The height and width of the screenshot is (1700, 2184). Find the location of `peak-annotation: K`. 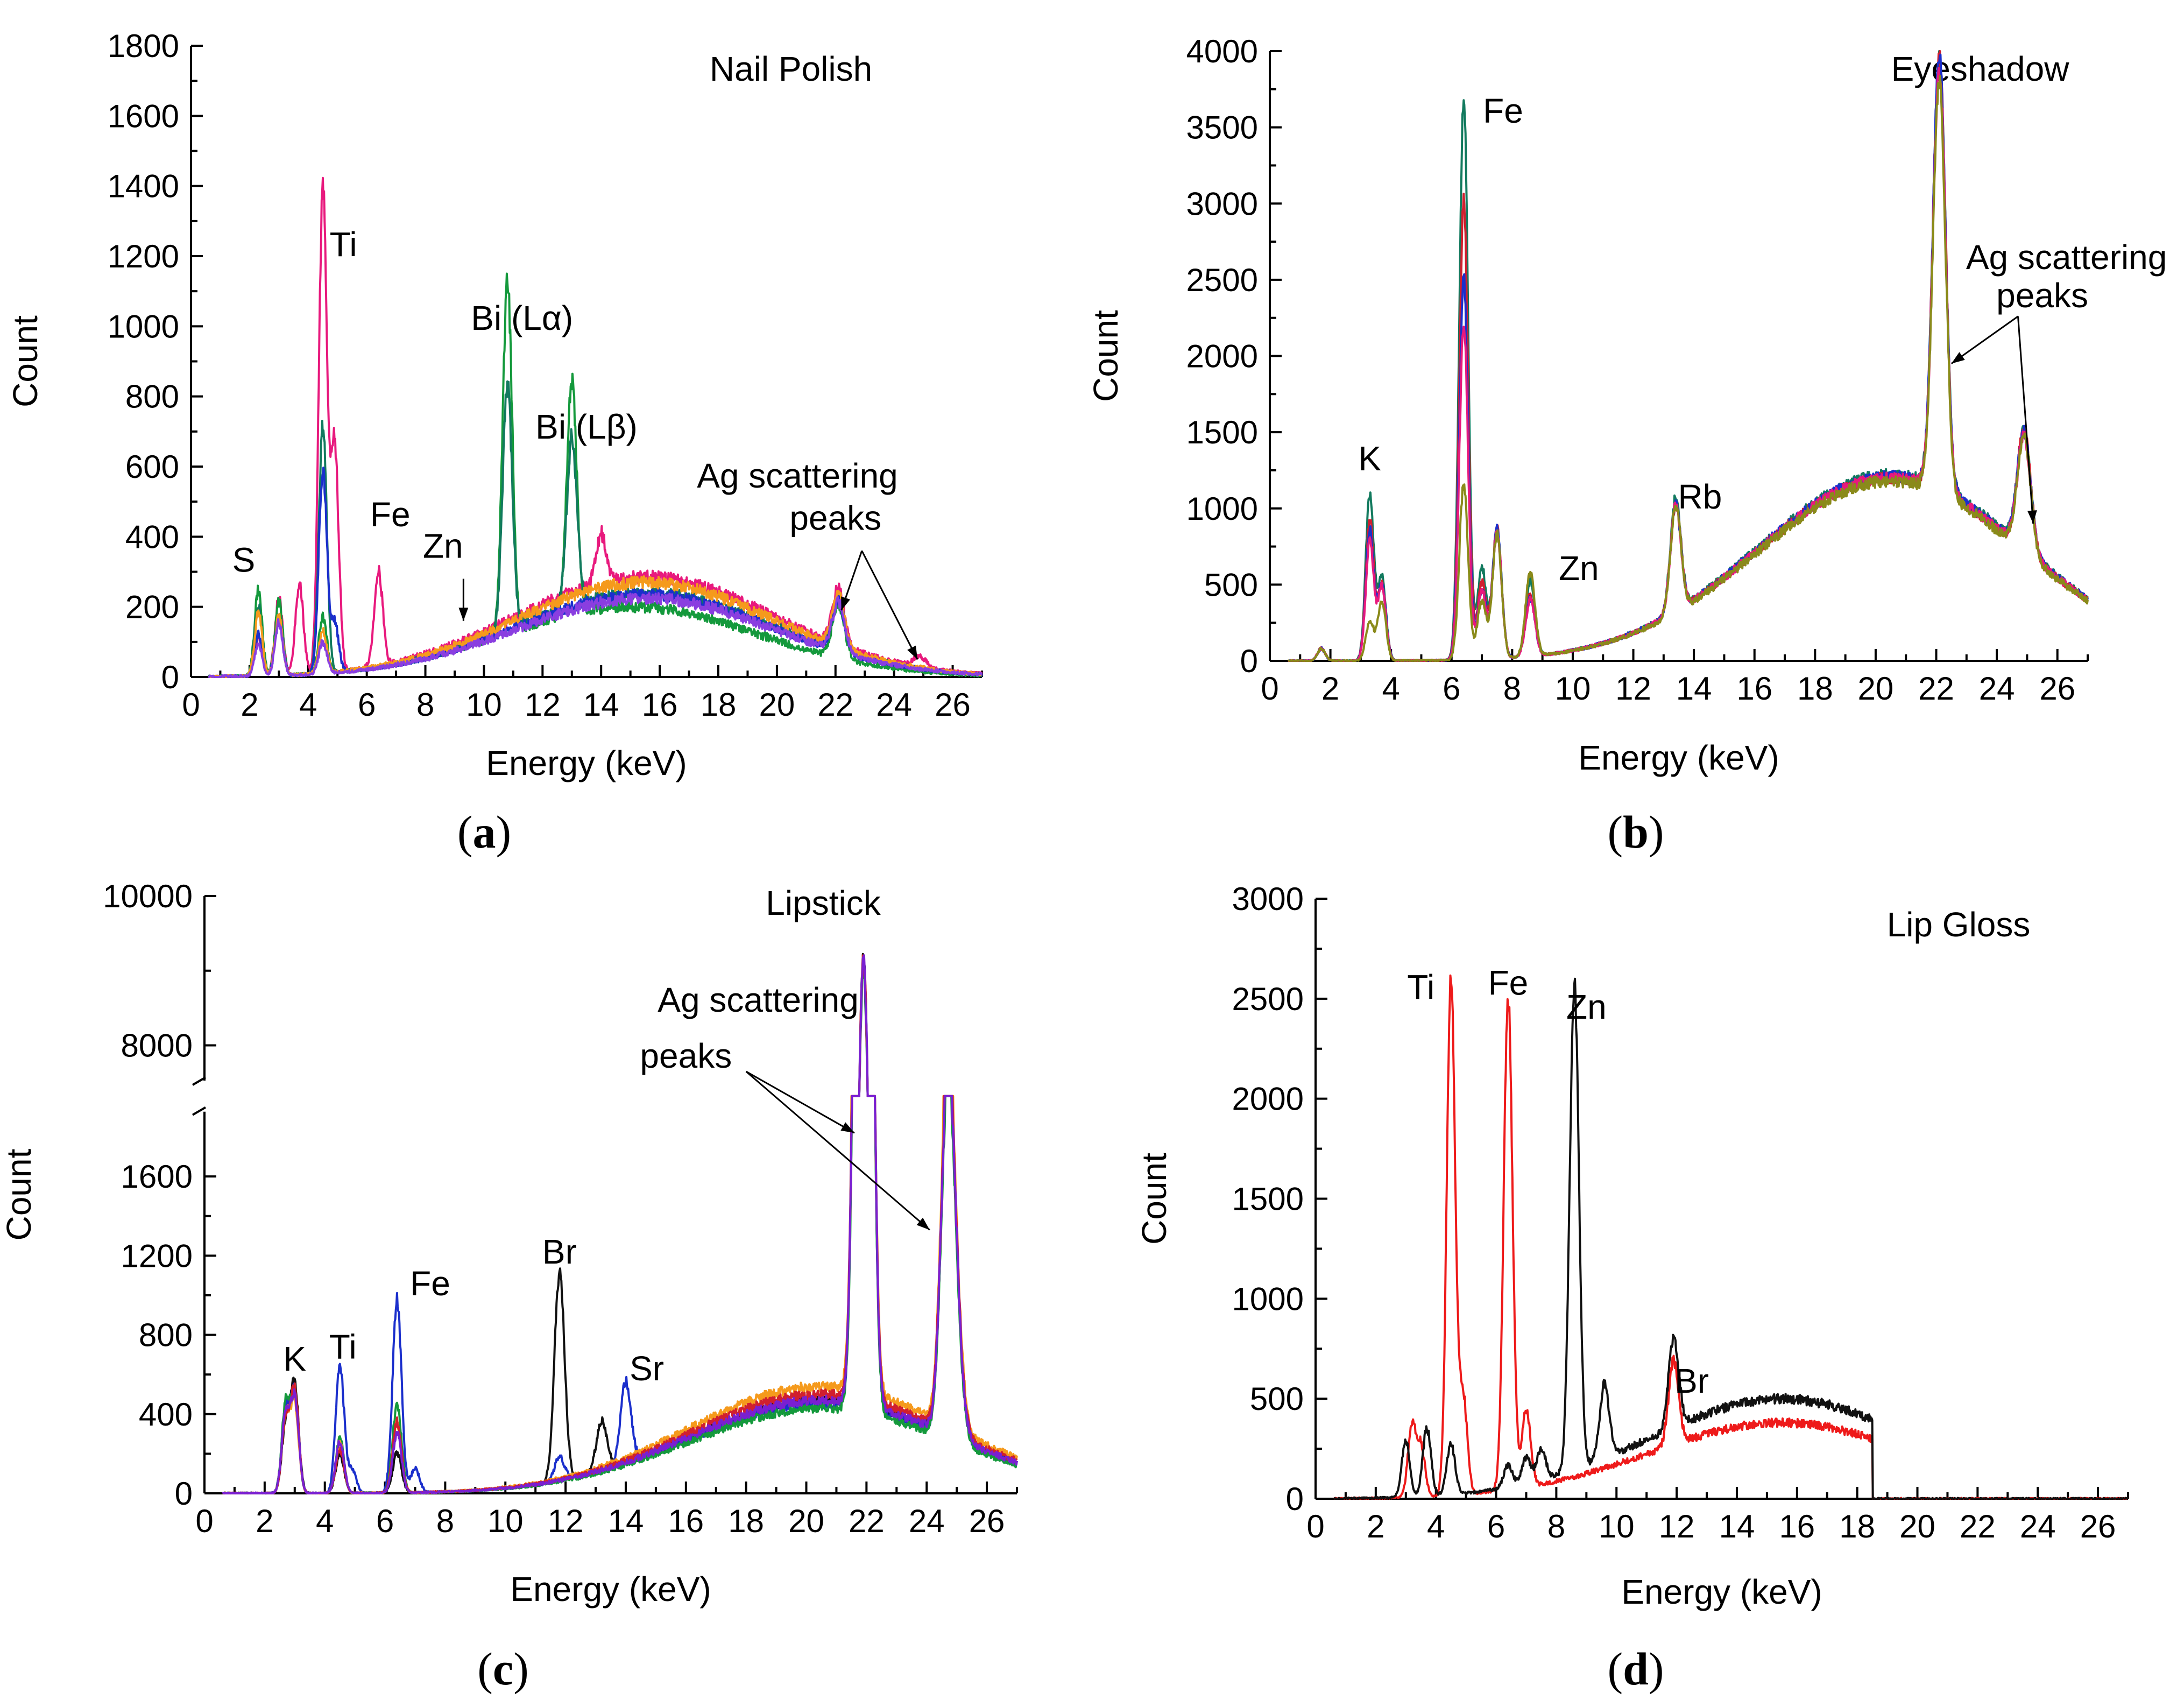

peak-annotation: K is located at coordinates (295, 1358).